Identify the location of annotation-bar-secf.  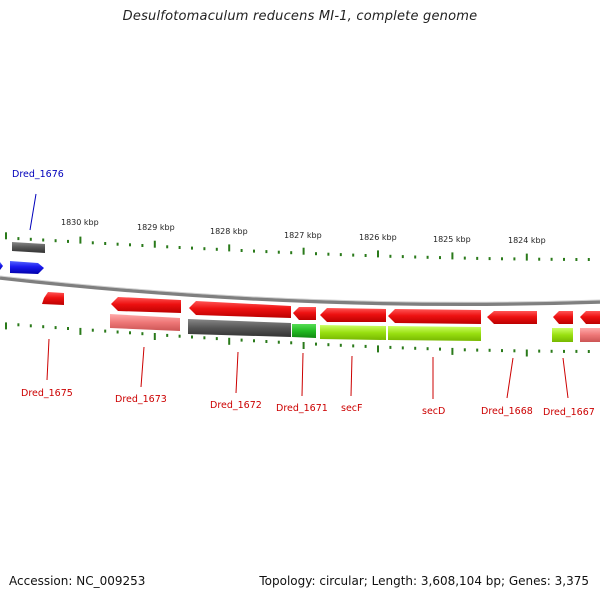
(353, 332).